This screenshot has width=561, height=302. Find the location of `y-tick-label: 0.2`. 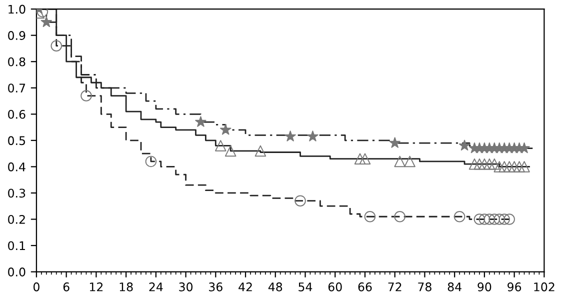

y-tick-label: 0.2 is located at coordinates (16, 219).